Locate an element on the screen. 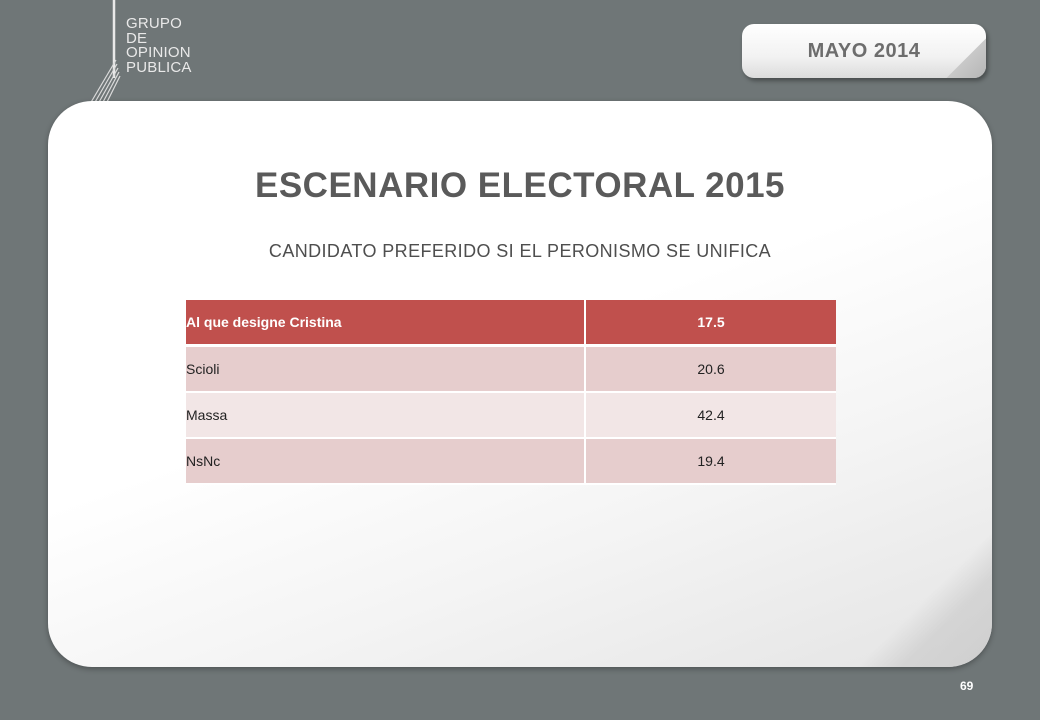 This screenshot has height=720, width=1040. row-value-massa: 42.4 is located at coordinates (710, 415).